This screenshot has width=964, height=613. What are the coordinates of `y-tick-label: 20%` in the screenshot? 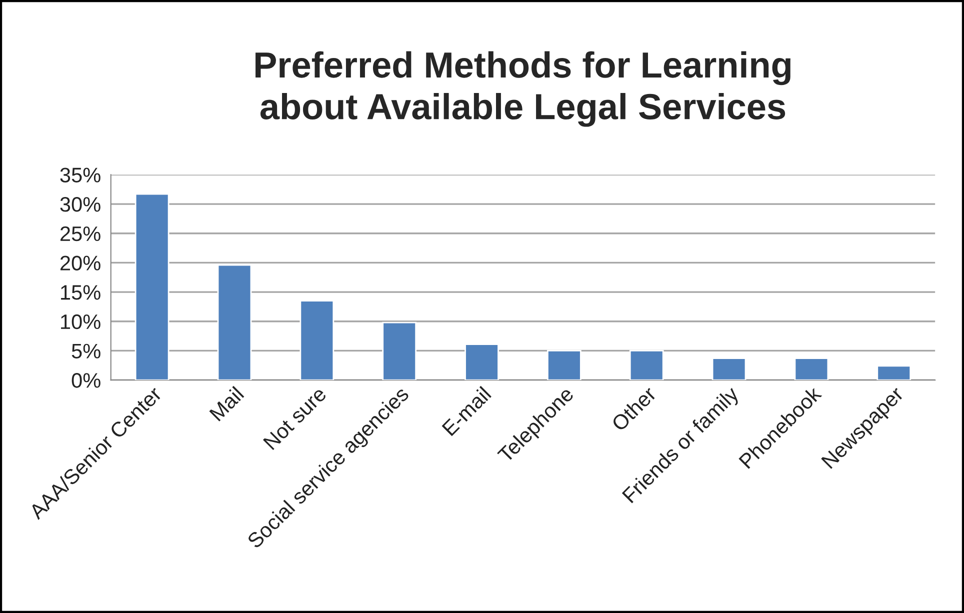 It's located at (80, 263).